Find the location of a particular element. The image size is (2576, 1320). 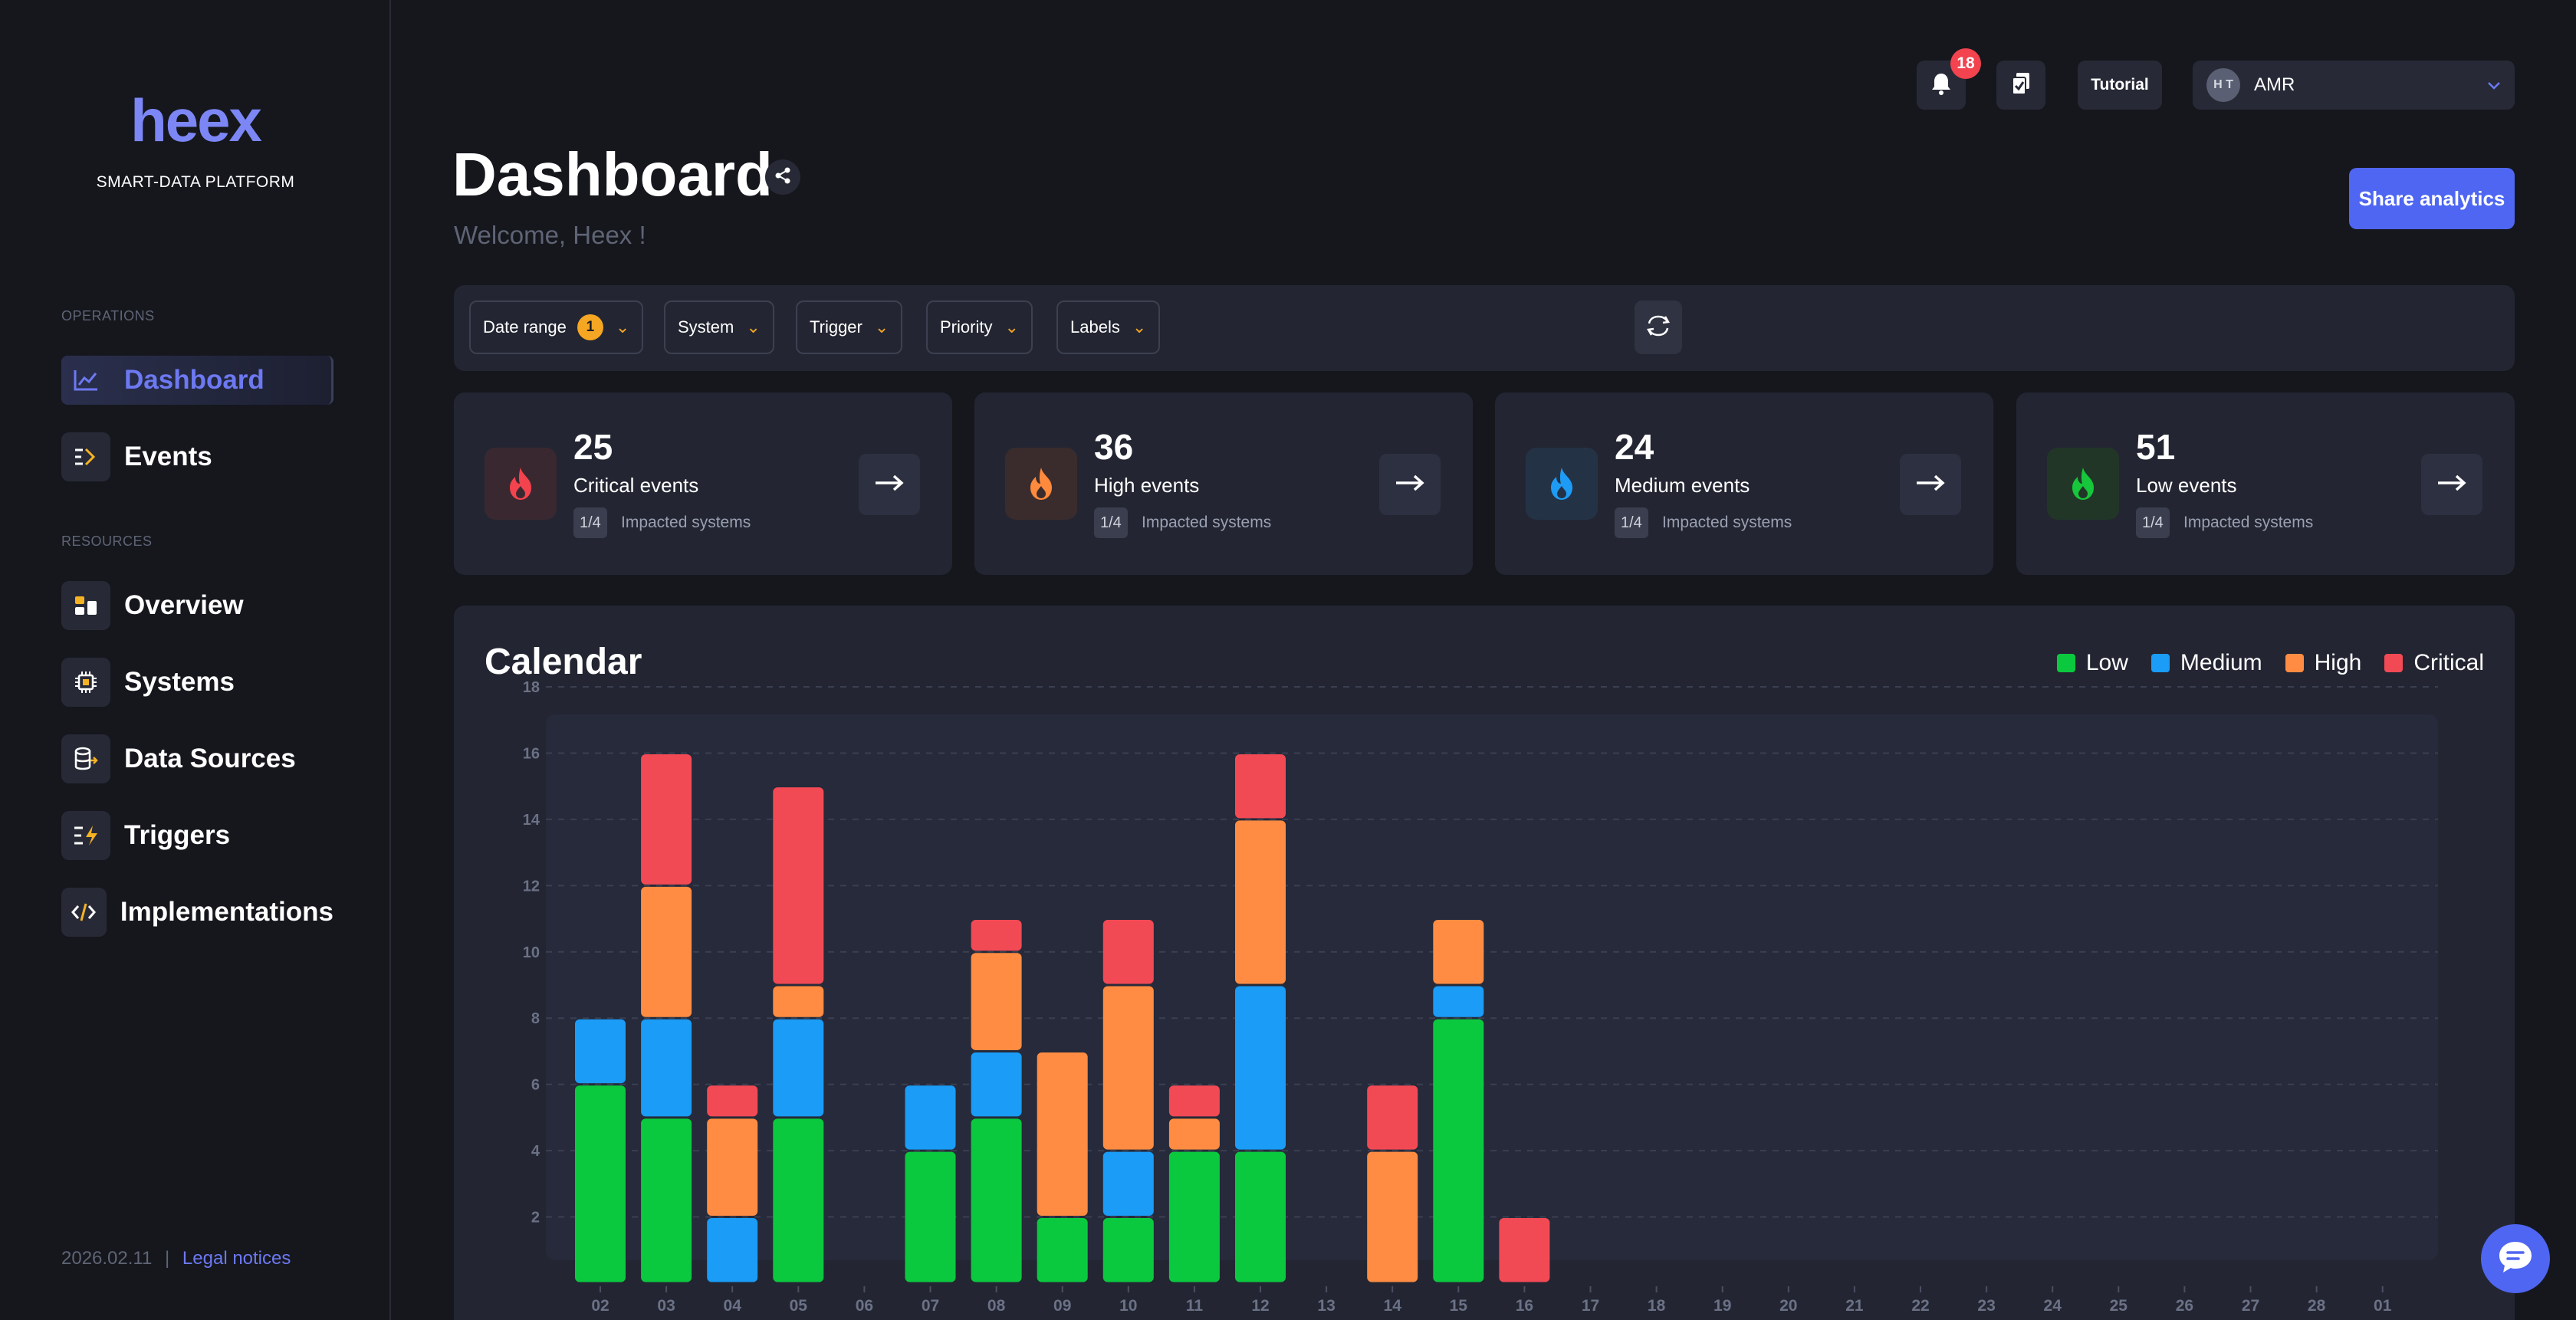

build-date: 2026.02.11 is located at coordinates (107, 1258).